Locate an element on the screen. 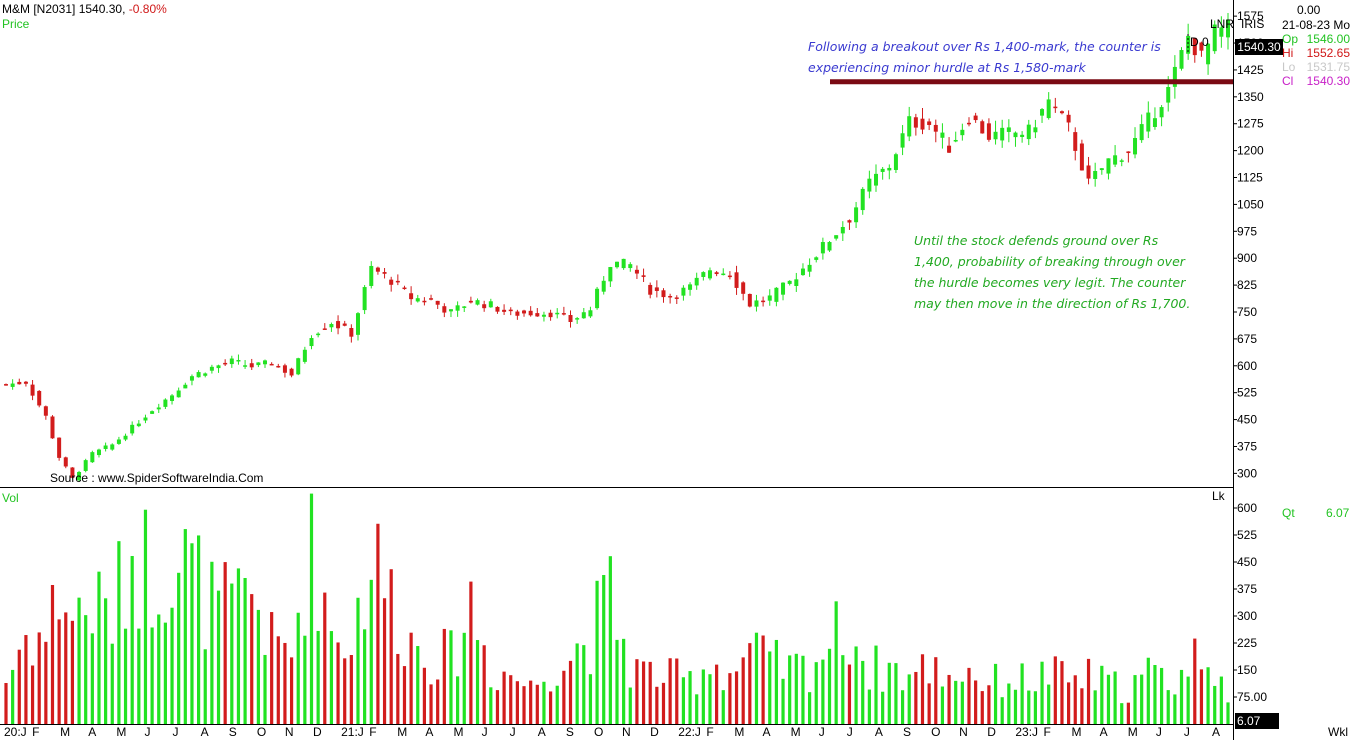  time-tick-label: J is located at coordinates (147, 732).